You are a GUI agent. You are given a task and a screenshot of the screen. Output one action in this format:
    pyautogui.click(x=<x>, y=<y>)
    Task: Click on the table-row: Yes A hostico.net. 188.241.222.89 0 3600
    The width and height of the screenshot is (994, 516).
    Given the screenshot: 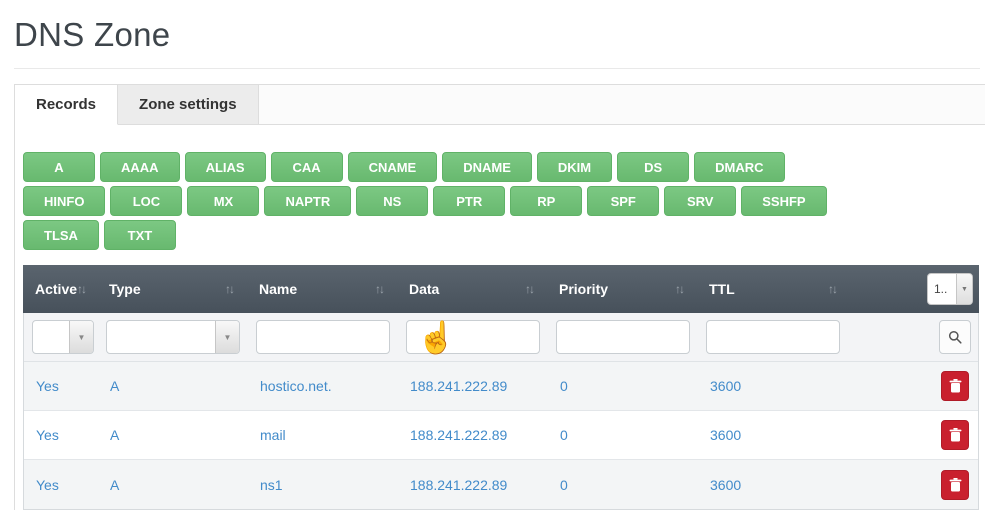 What is the action you would take?
    pyautogui.click(x=501, y=386)
    